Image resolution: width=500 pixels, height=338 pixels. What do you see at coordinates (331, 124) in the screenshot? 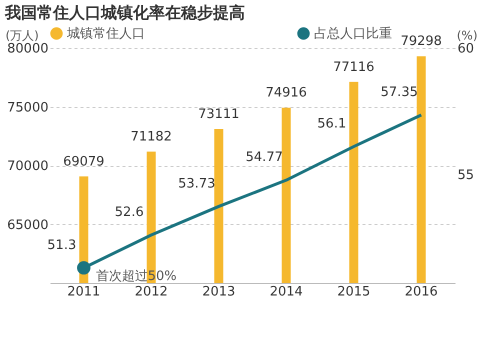
I see `data-label: 56.1` at bounding box center [331, 124].